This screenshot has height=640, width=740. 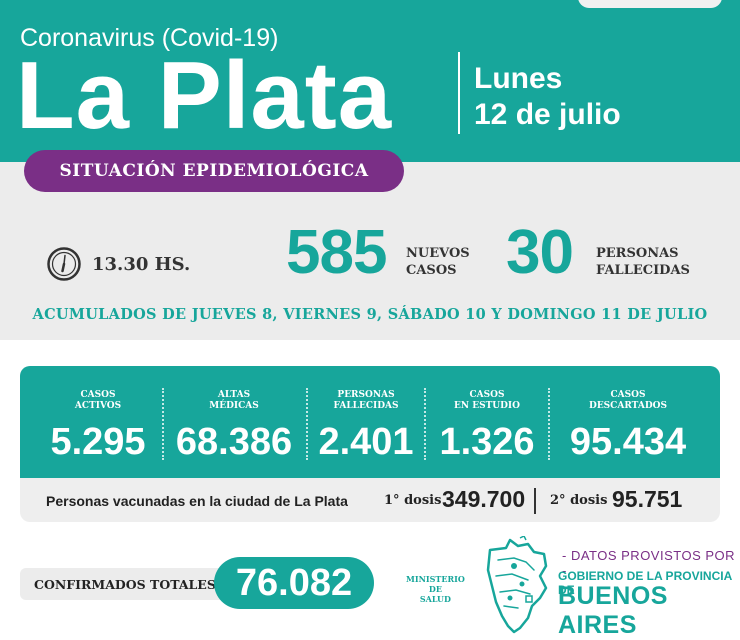 I want to click on new-cases-label-line1: NUEVOS, so click(x=438, y=253).